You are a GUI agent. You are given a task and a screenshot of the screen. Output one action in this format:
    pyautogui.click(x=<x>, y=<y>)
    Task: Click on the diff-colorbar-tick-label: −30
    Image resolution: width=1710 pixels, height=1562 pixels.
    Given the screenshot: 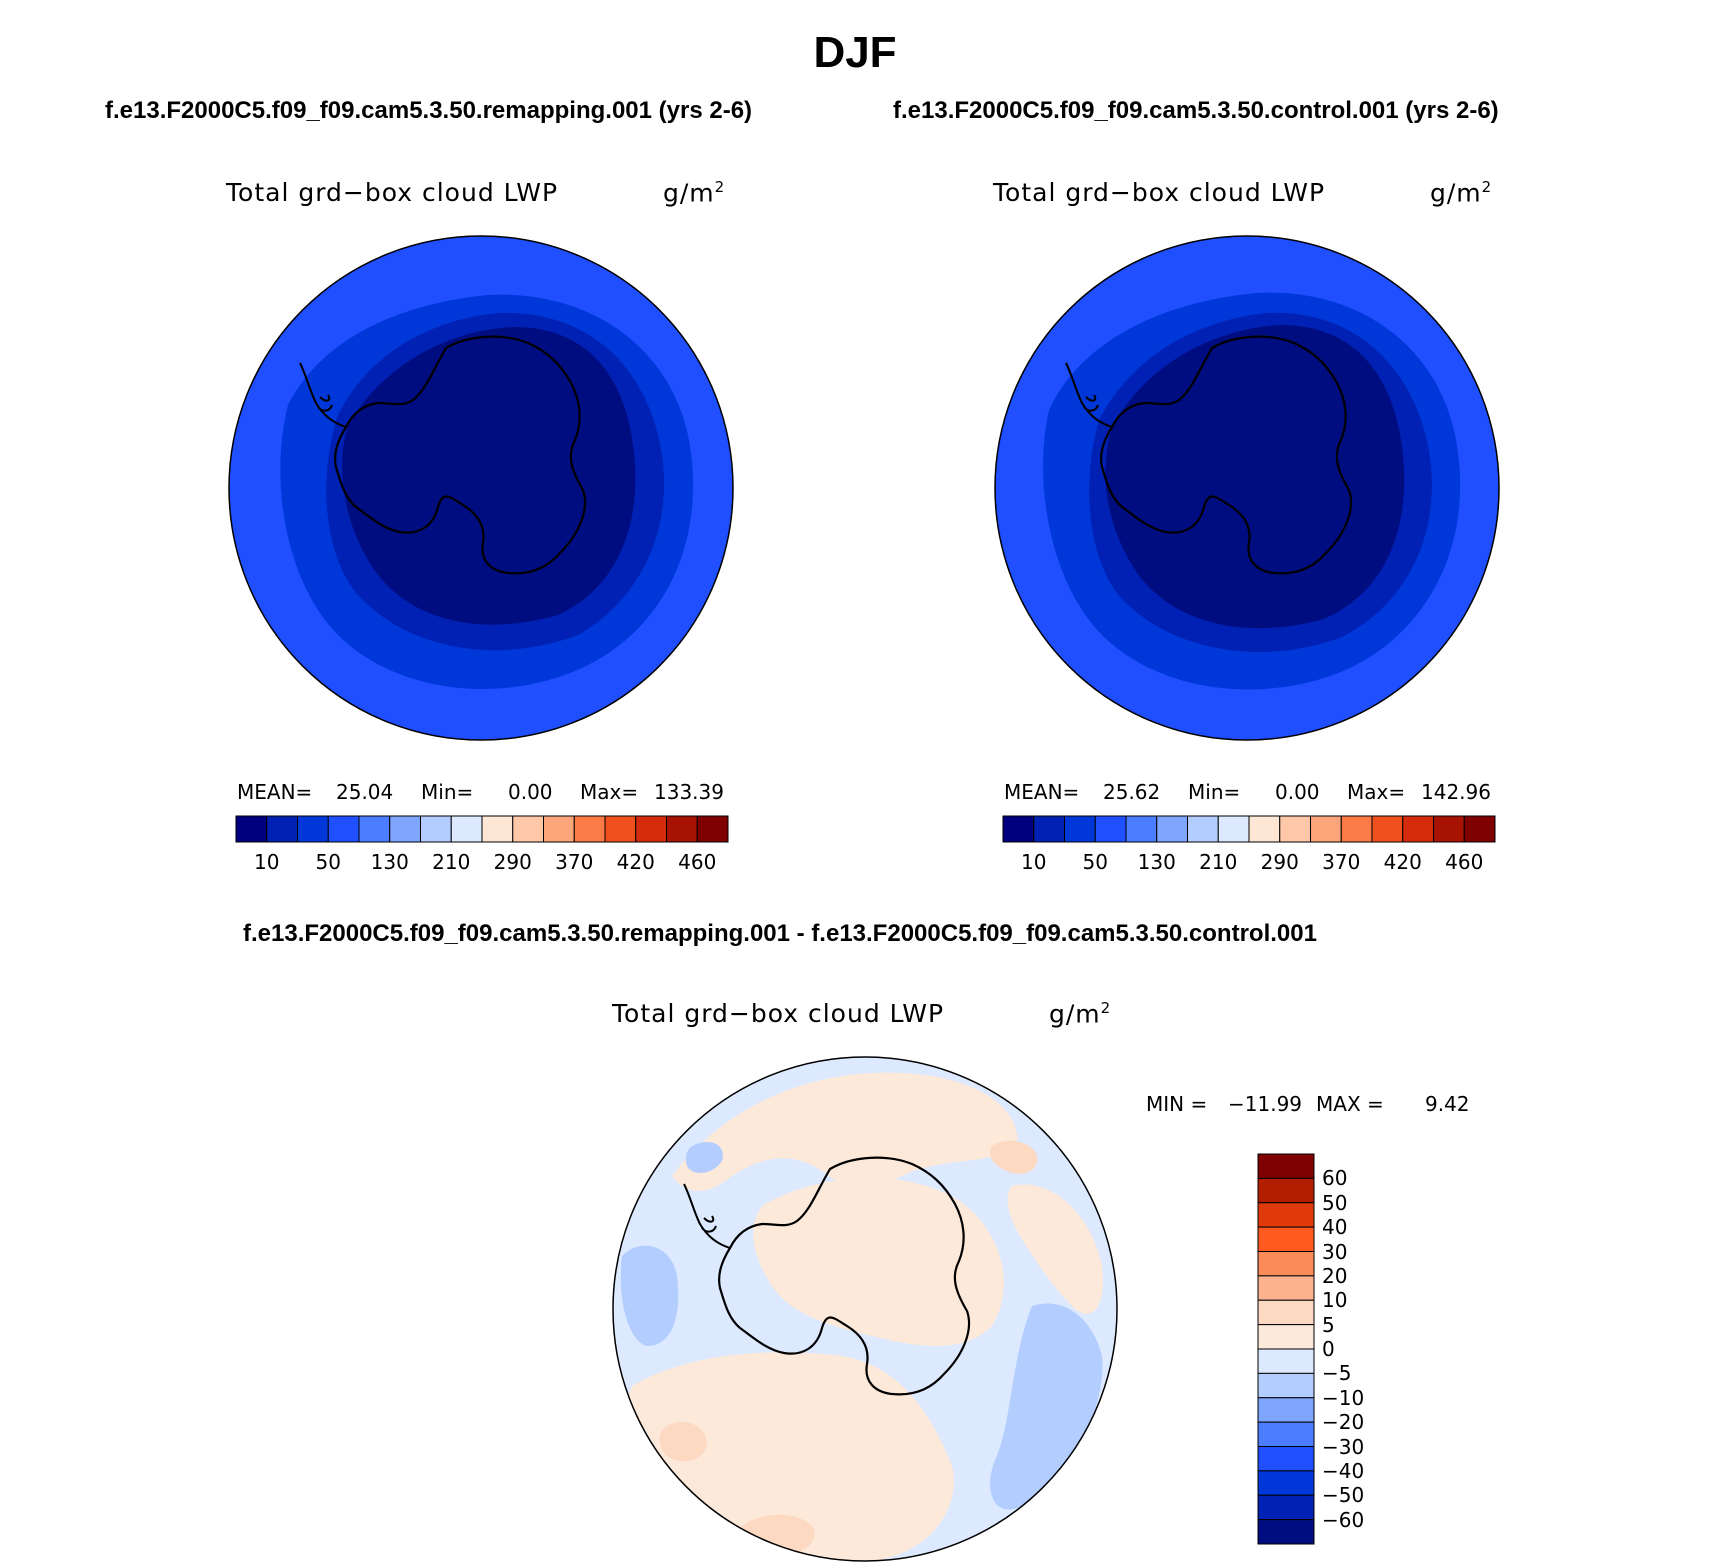 What is the action you would take?
    pyautogui.click(x=1343, y=1446)
    